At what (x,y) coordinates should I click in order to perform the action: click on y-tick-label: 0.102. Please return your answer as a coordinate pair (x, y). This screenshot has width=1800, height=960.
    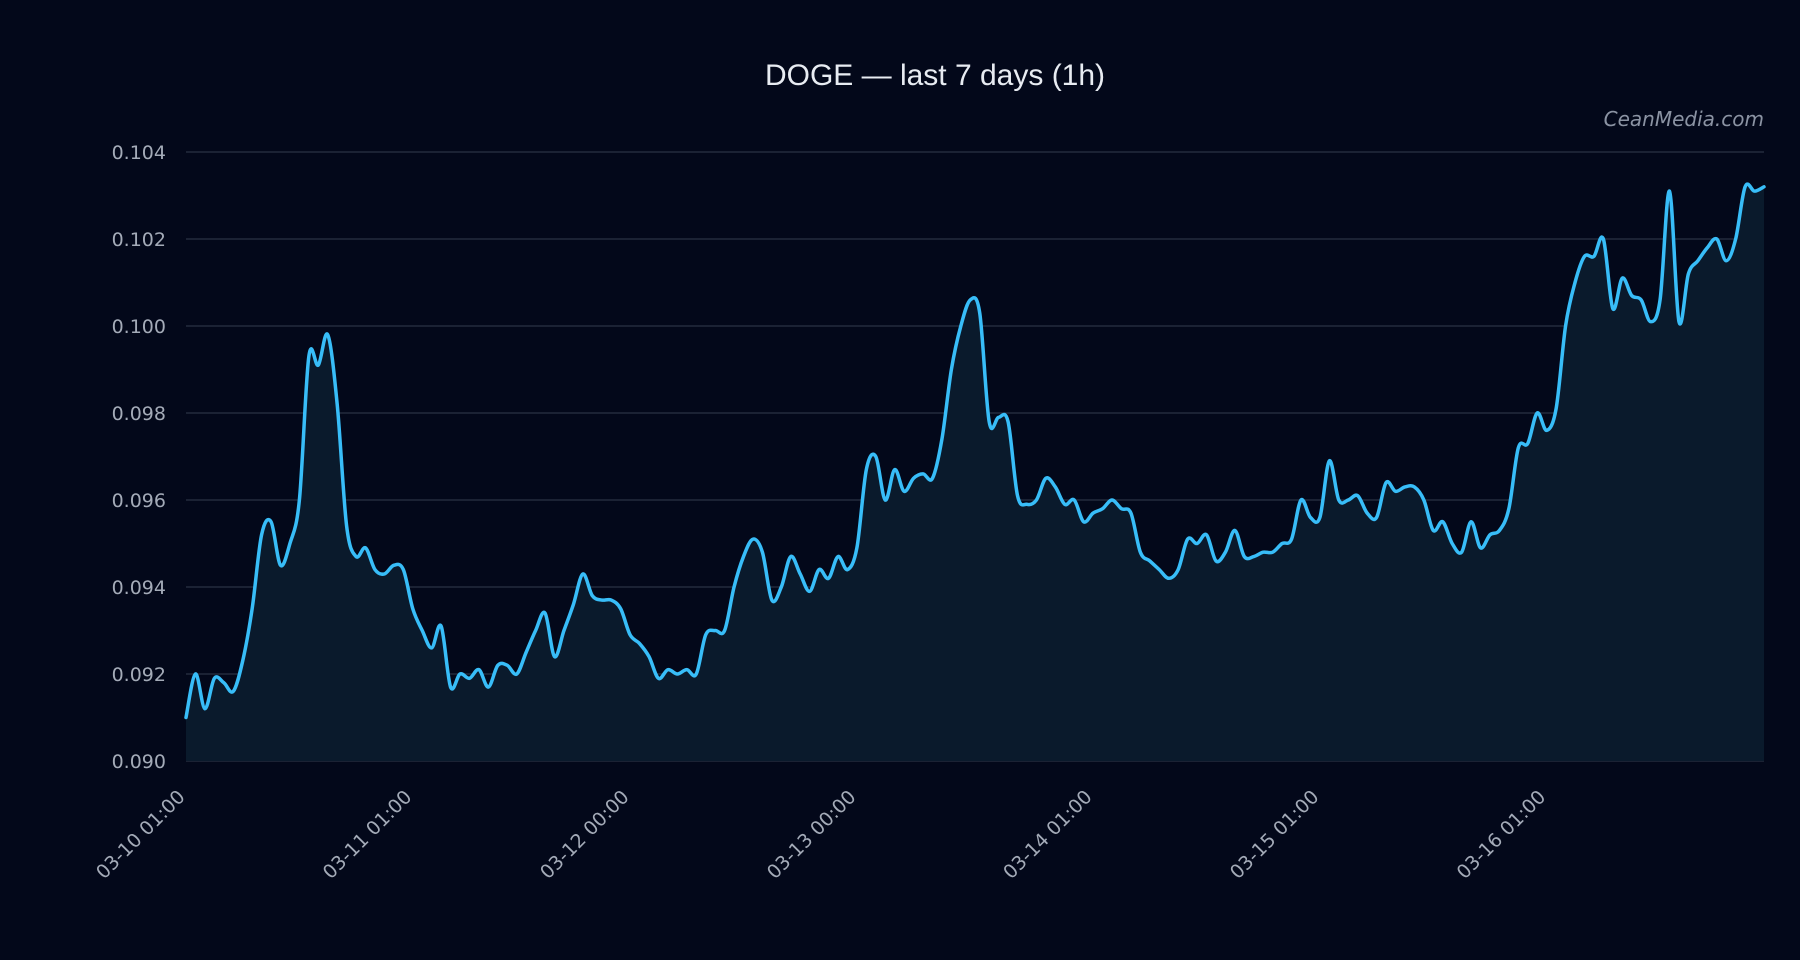
    Looking at the image, I should click on (139, 240).